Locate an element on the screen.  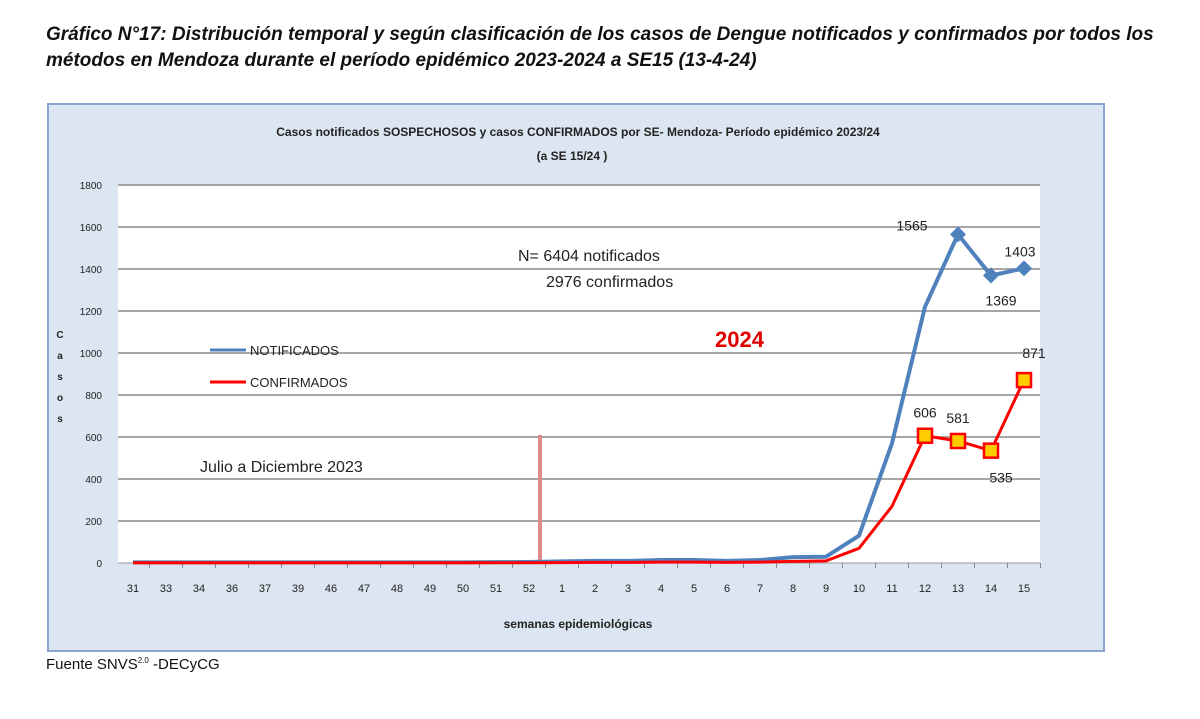
x-tick-label: 48 is located at coordinates (397, 589).